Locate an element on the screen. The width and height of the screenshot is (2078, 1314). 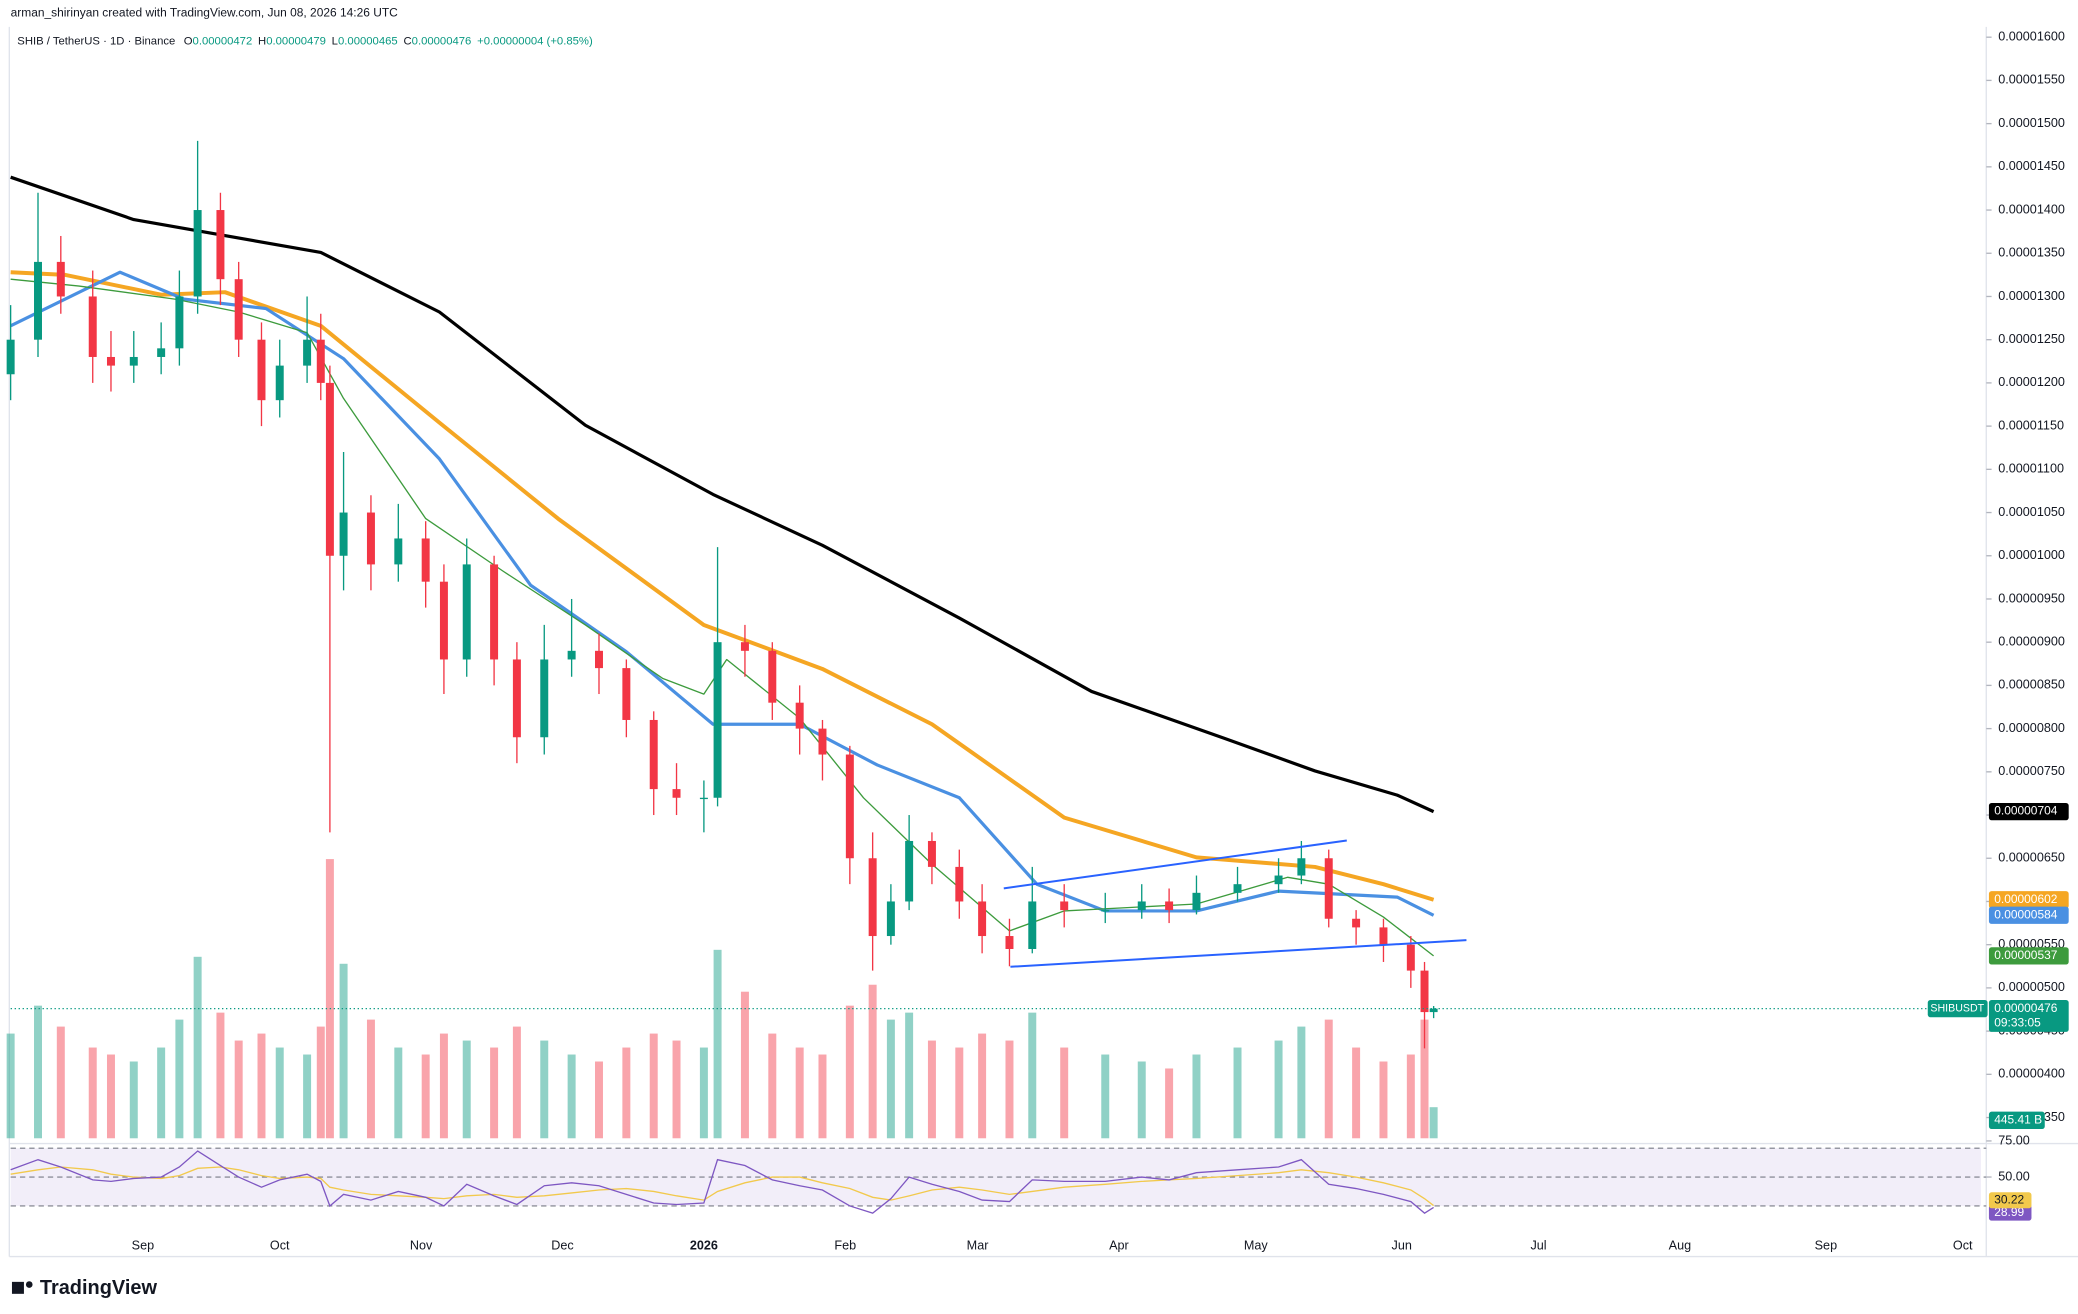
rsi-value-label: 30.22 is located at coordinates (2009, 1199).